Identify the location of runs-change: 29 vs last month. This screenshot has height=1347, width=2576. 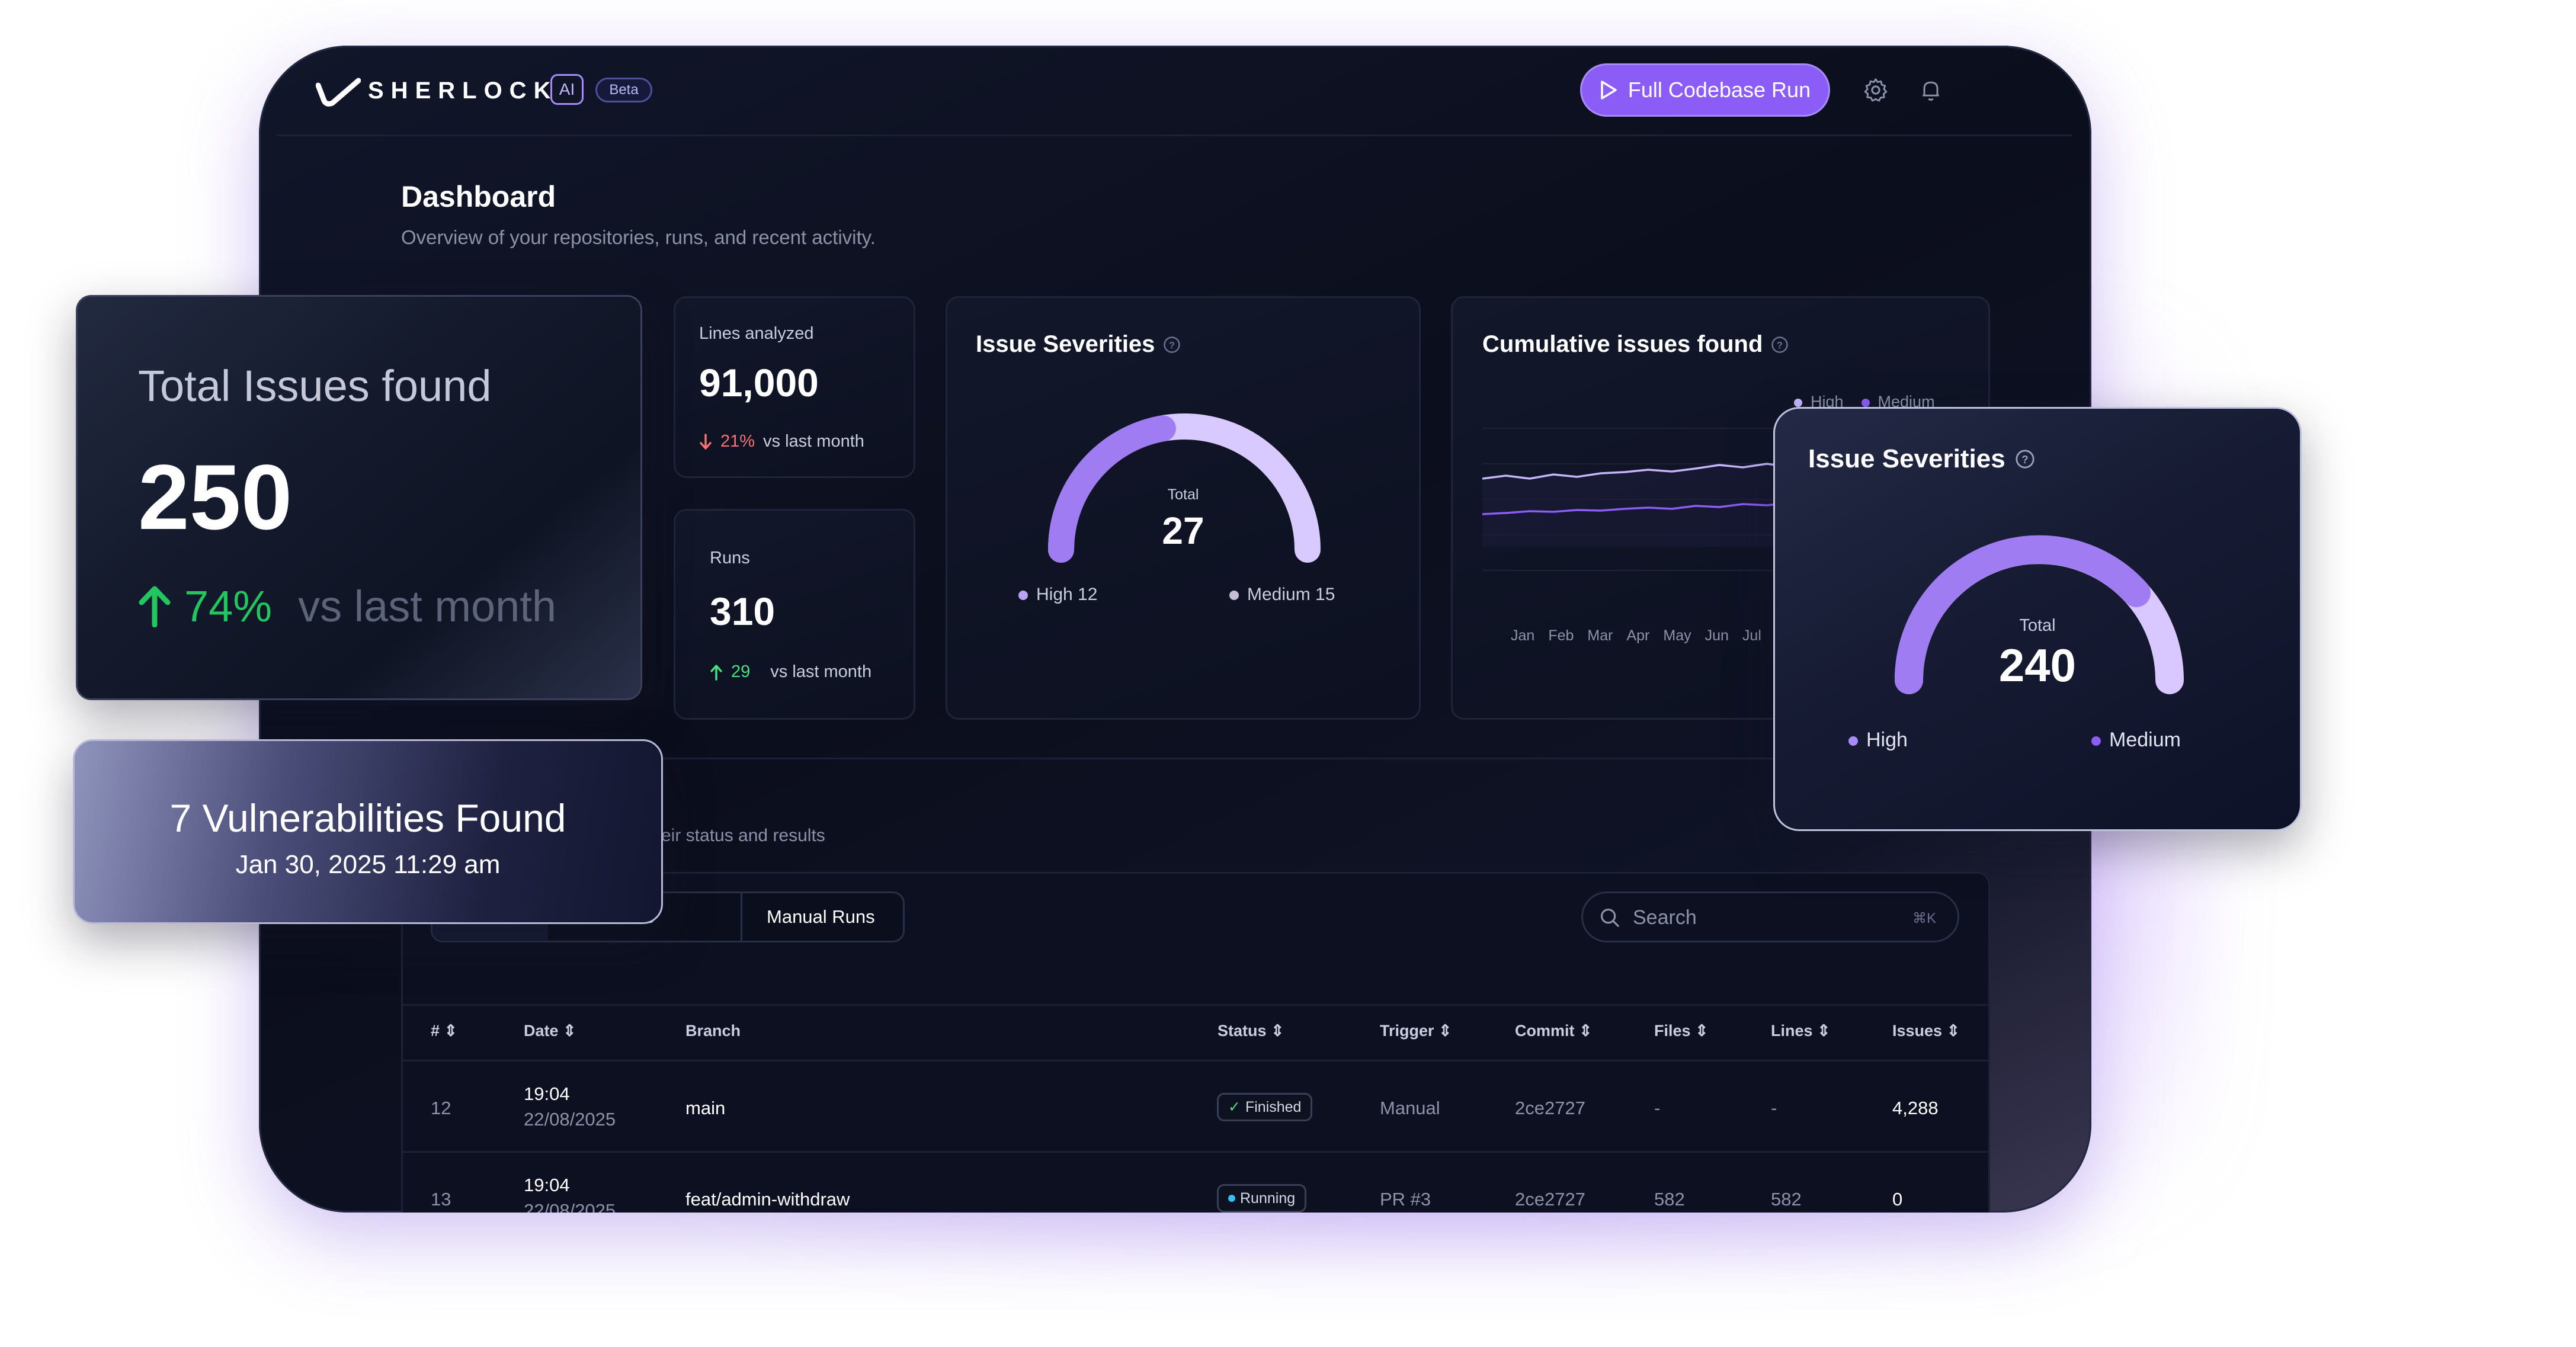
(791, 672).